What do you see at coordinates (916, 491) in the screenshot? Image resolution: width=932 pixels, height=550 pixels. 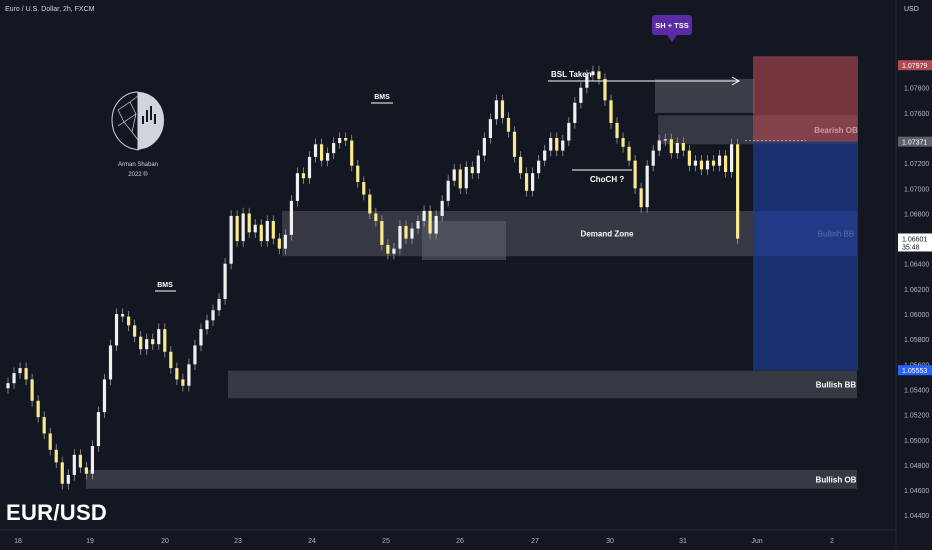 I see `price-tick: 1.04600` at bounding box center [916, 491].